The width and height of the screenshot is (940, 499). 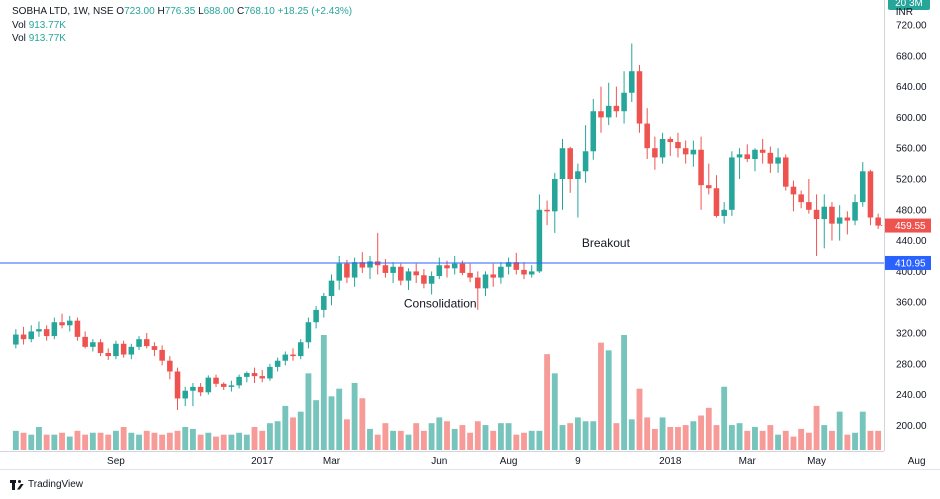 I want to click on volume-value-2: 913.77K, so click(x=47, y=38).